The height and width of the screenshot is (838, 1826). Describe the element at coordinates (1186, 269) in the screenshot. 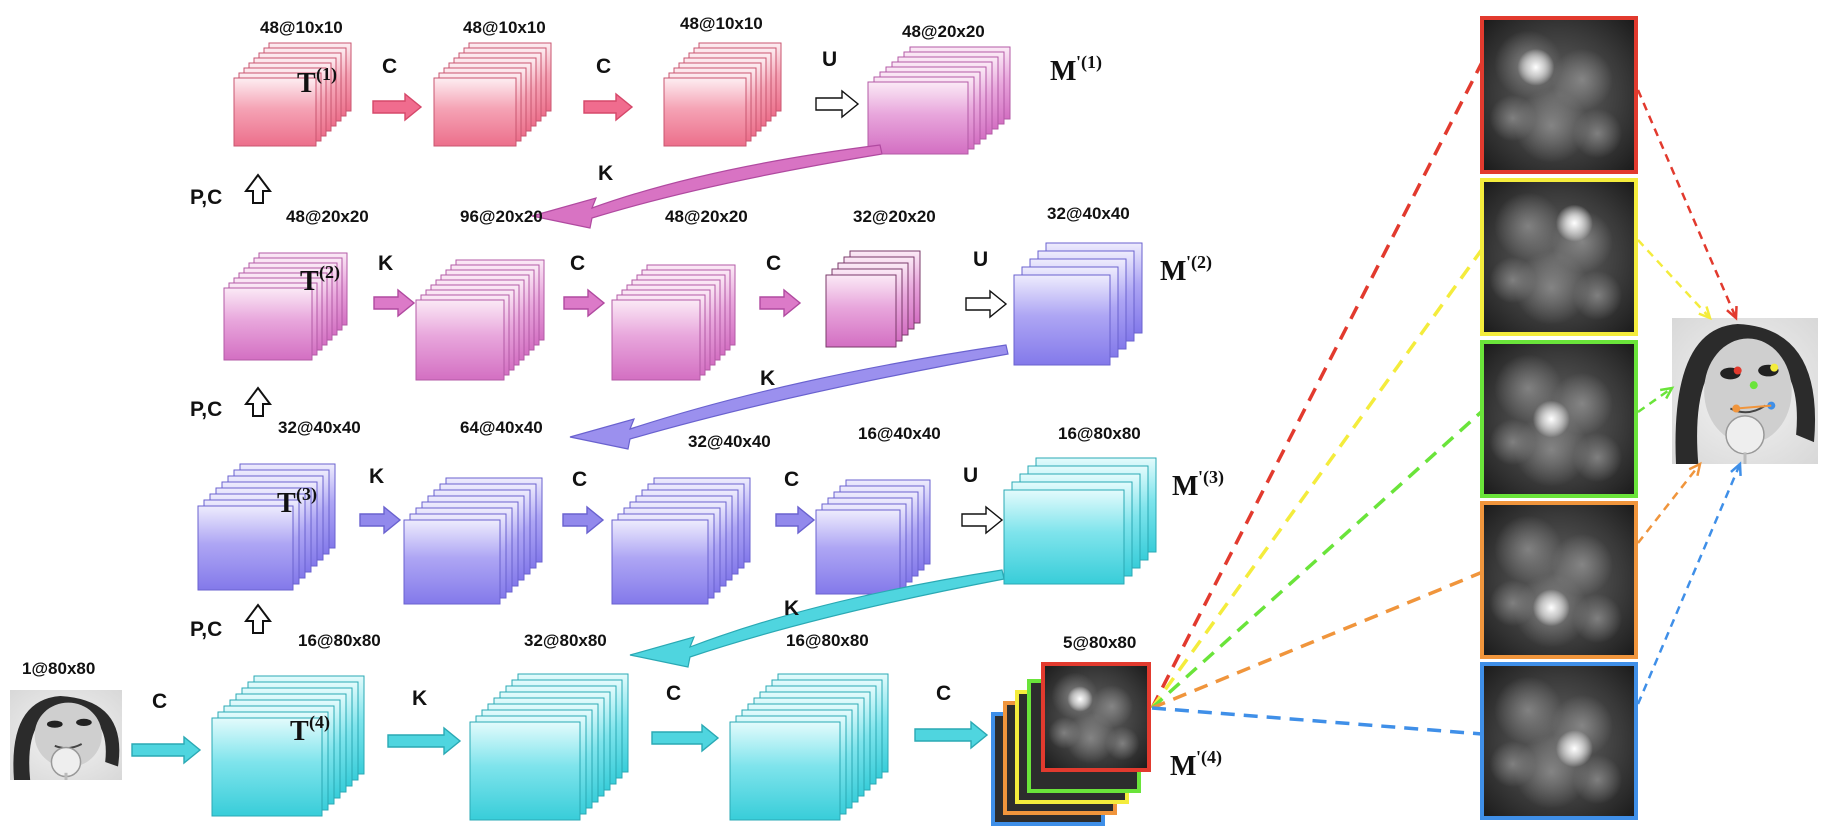

I see `output-label-row2: M '(2)` at that location.